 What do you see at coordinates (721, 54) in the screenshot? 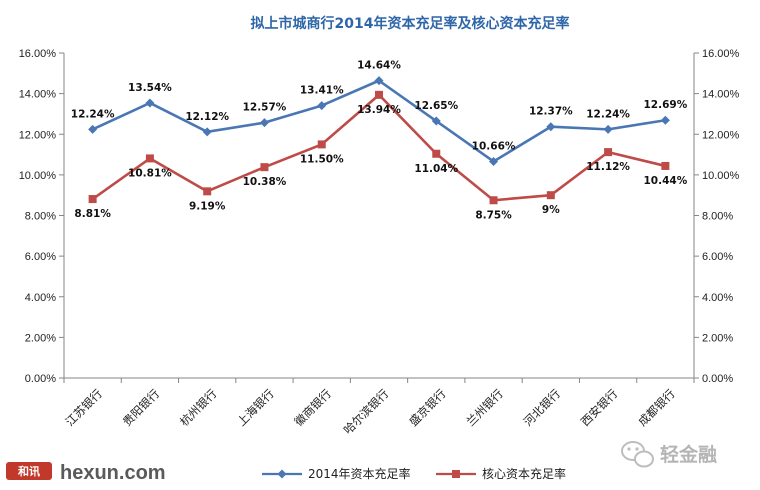
I see `y-tick-label-right: 16.00%` at bounding box center [721, 54].